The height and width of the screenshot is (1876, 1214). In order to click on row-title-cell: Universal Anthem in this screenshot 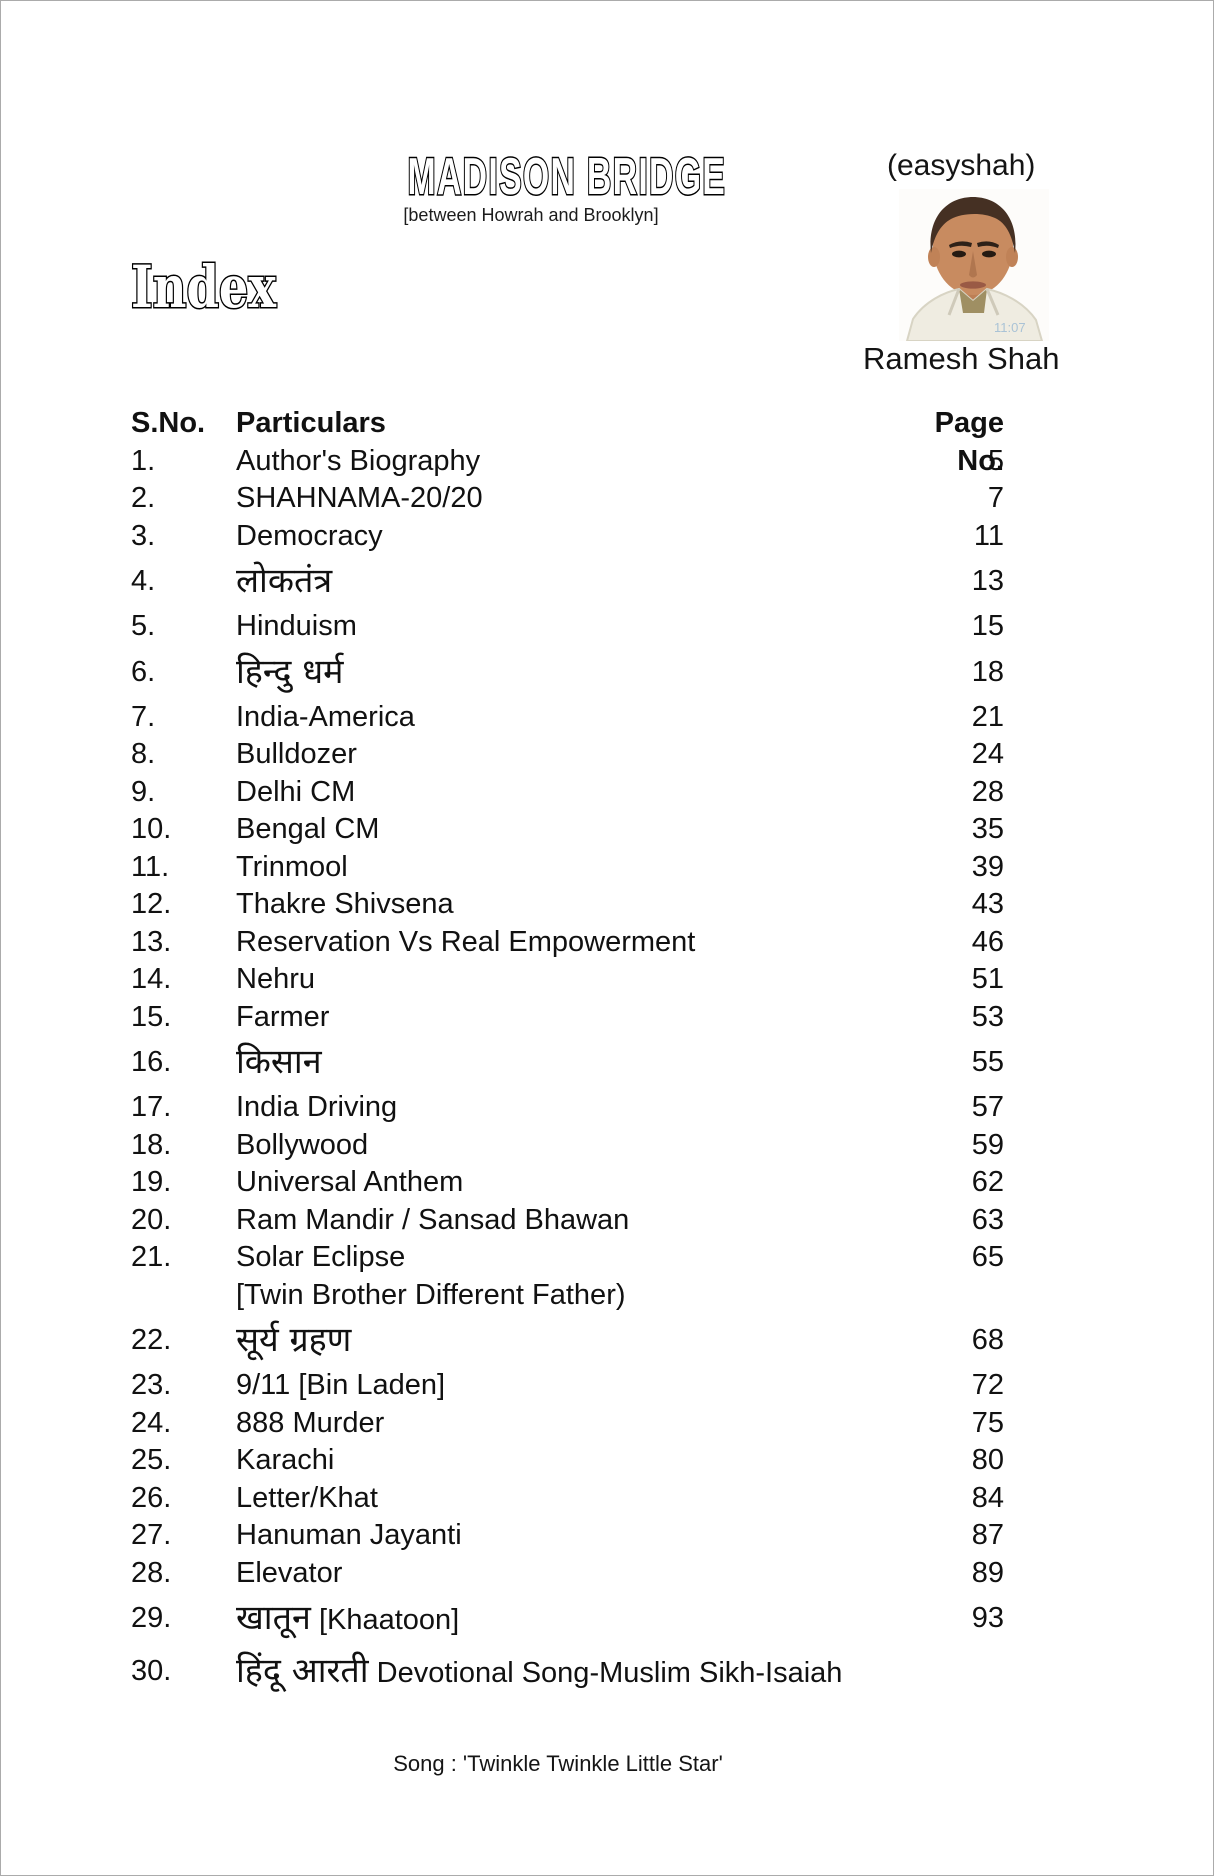, I will do `click(560, 1183)`.